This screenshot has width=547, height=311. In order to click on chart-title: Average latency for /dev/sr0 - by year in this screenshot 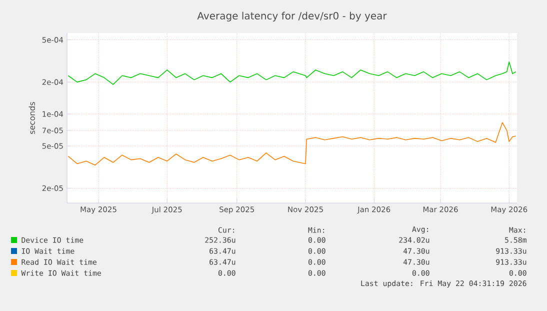, I will do `click(292, 17)`.